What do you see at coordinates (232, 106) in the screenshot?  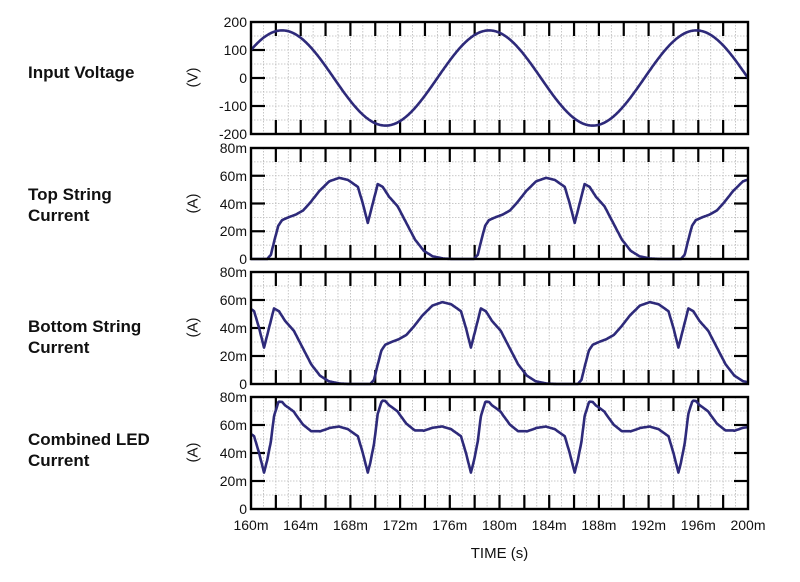 I see `y-tick-label: -100` at bounding box center [232, 106].